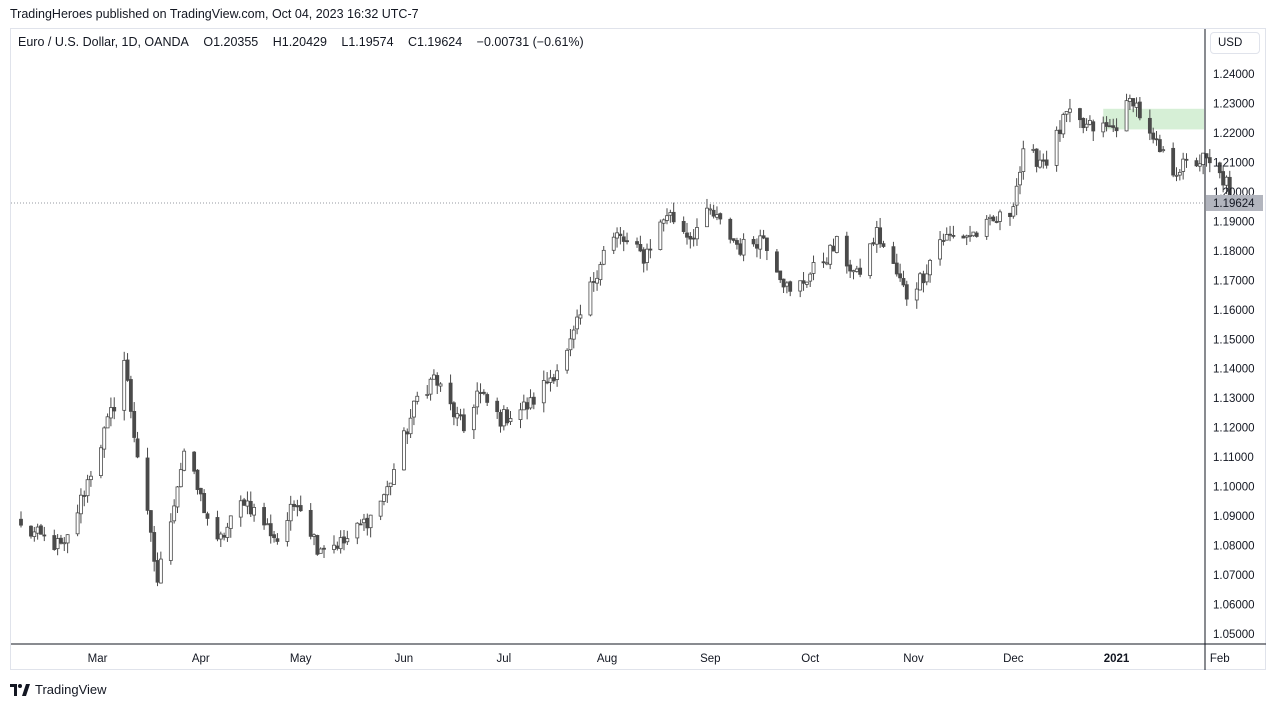  What do you see at coordinates (1013, 659) in the screenshot?
I see `x-tick-label: Dec` at bounding box center [1013, 659].